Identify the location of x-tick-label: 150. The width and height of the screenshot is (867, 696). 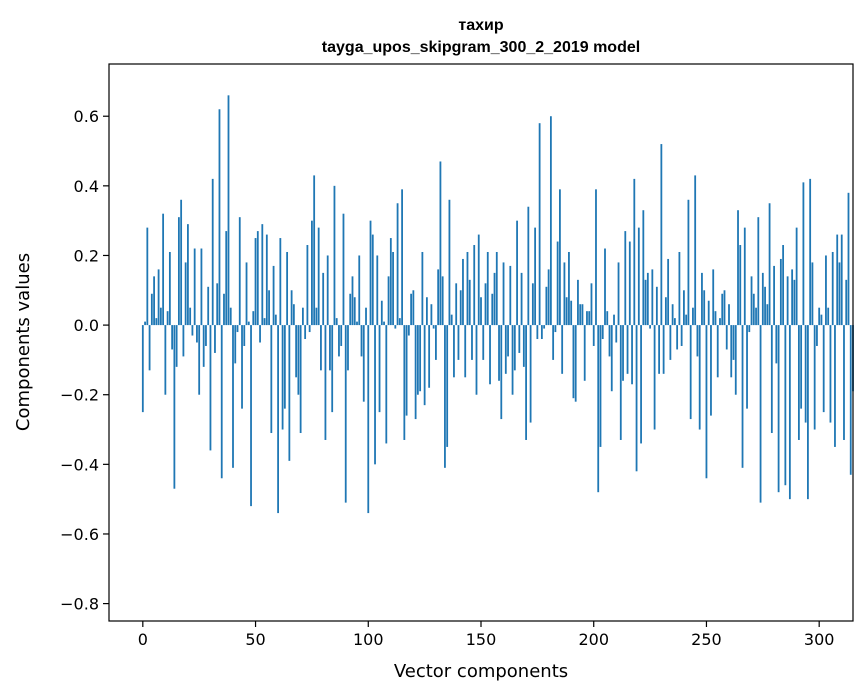
(481, 639).